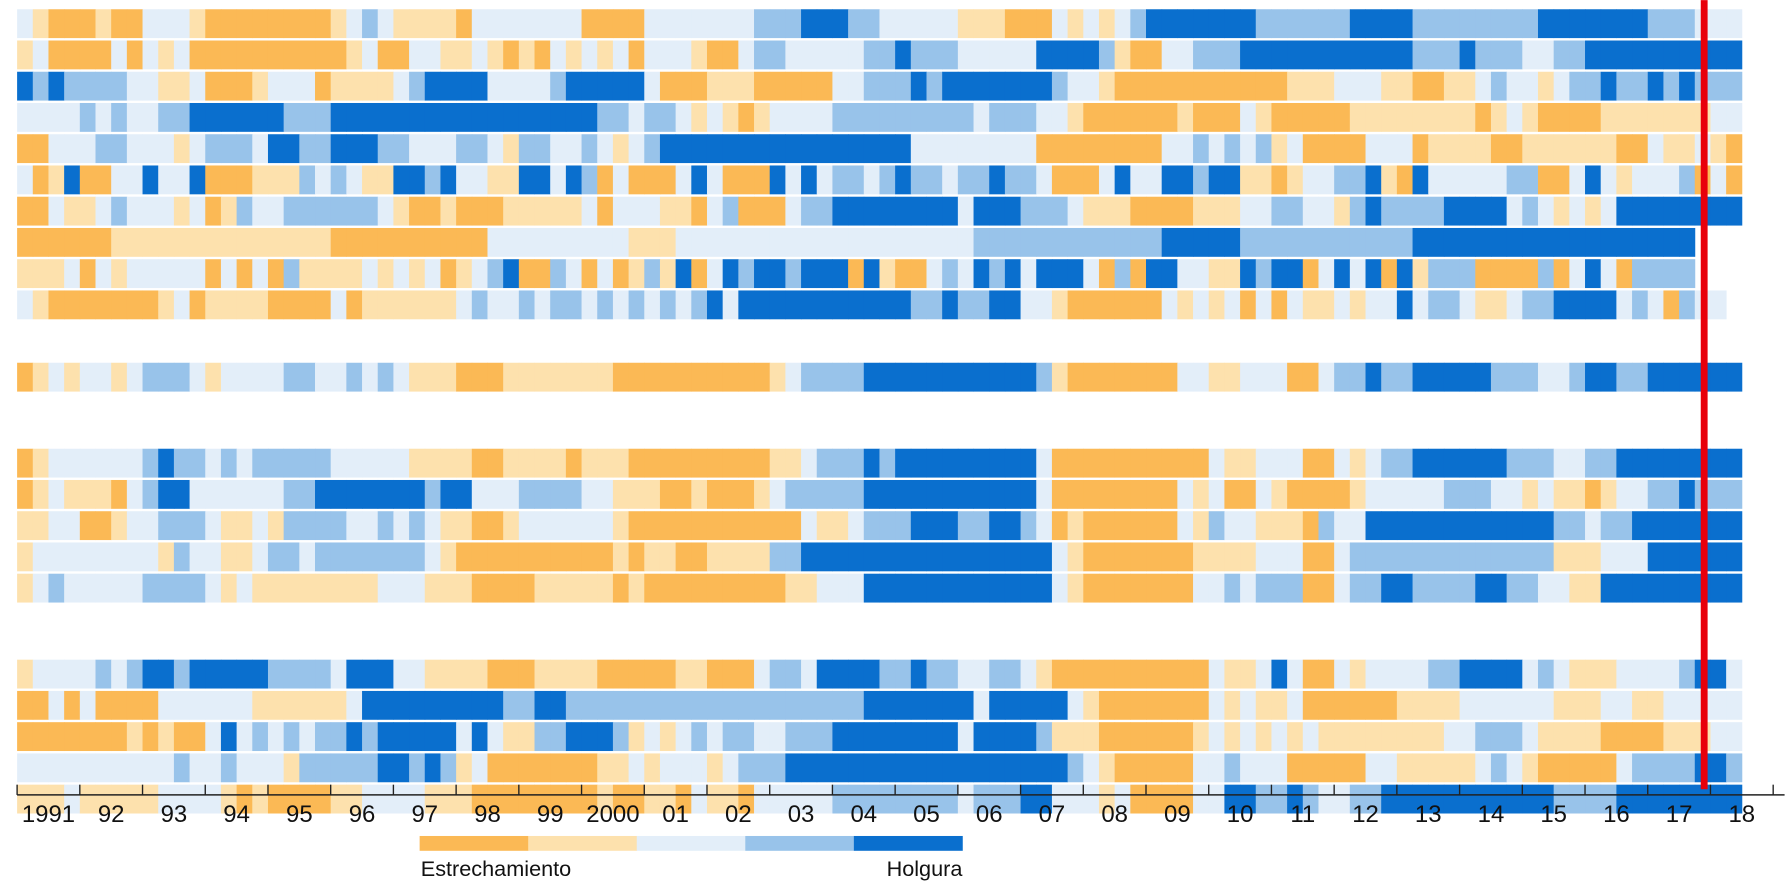 This screenshot has width=1788, height=884. Describe the element at coordinates (111, 814) in the screenshot. I see `x-tick-label: 92` at that location.